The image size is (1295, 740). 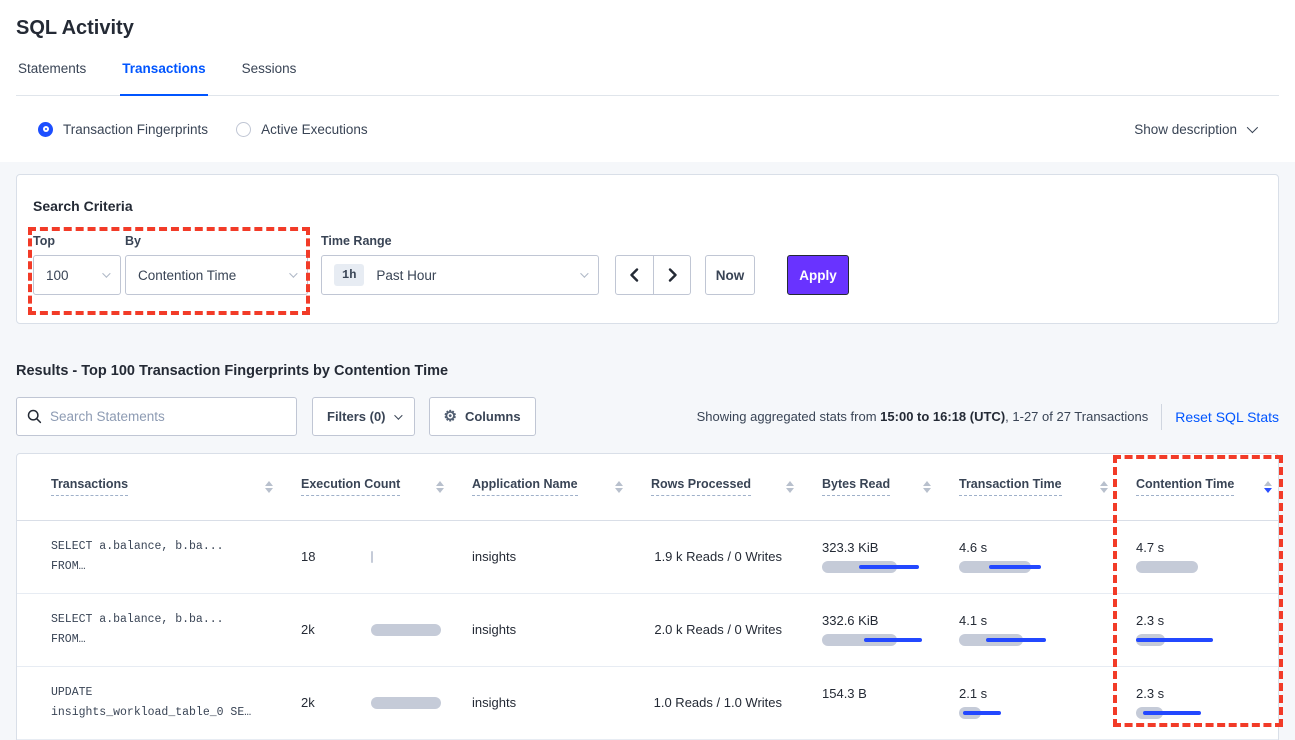 What do you see at coordinates (187, 275) in the screenshot?
I see `by-value: Contention Time` at bounding box center [187, 275].